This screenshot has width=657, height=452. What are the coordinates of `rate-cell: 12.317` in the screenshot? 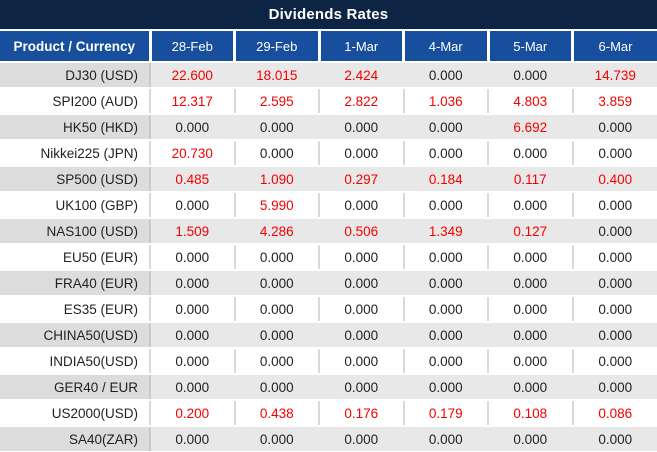 It's located at (192, 101).